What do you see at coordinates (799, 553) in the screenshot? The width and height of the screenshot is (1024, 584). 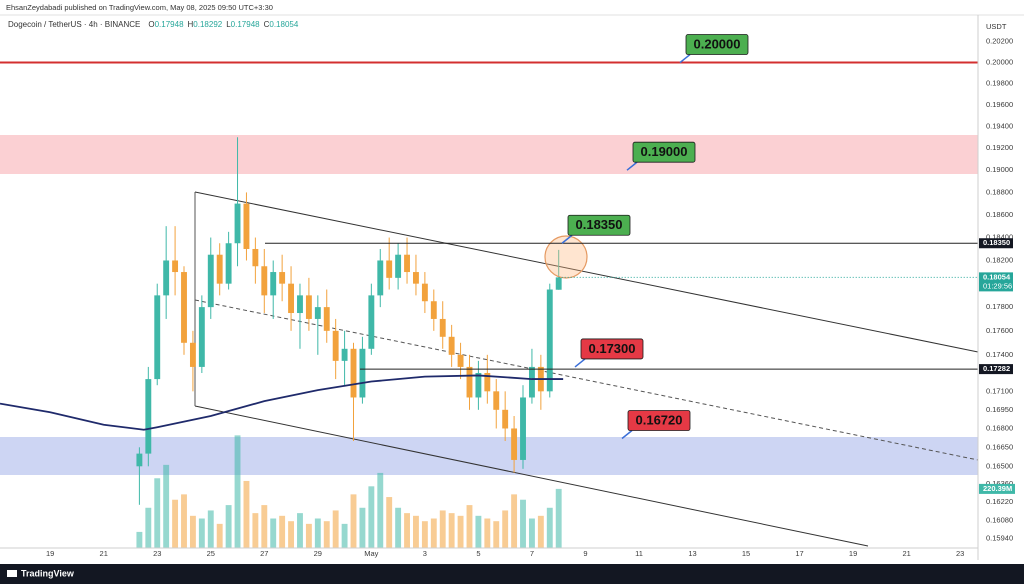 I see `x-tick-label: 17` at bounding box center [799, 553].